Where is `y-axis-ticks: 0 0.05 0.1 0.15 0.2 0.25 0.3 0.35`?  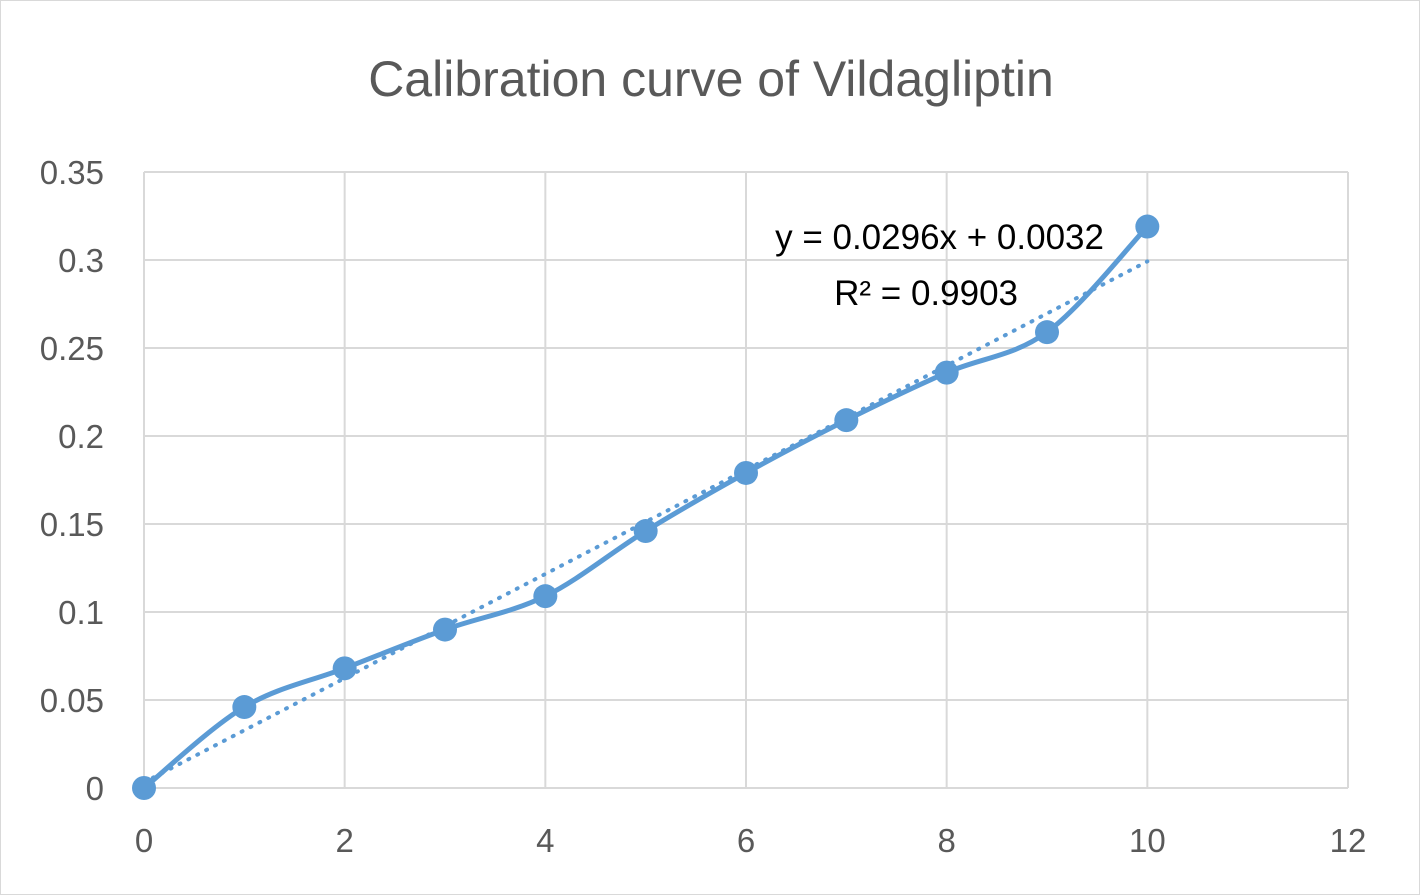 y-axis-ticks: 0 0.05 0.1 0.15 0.2 0.25 0.3 0.35 is located at coordinates (72, 480).